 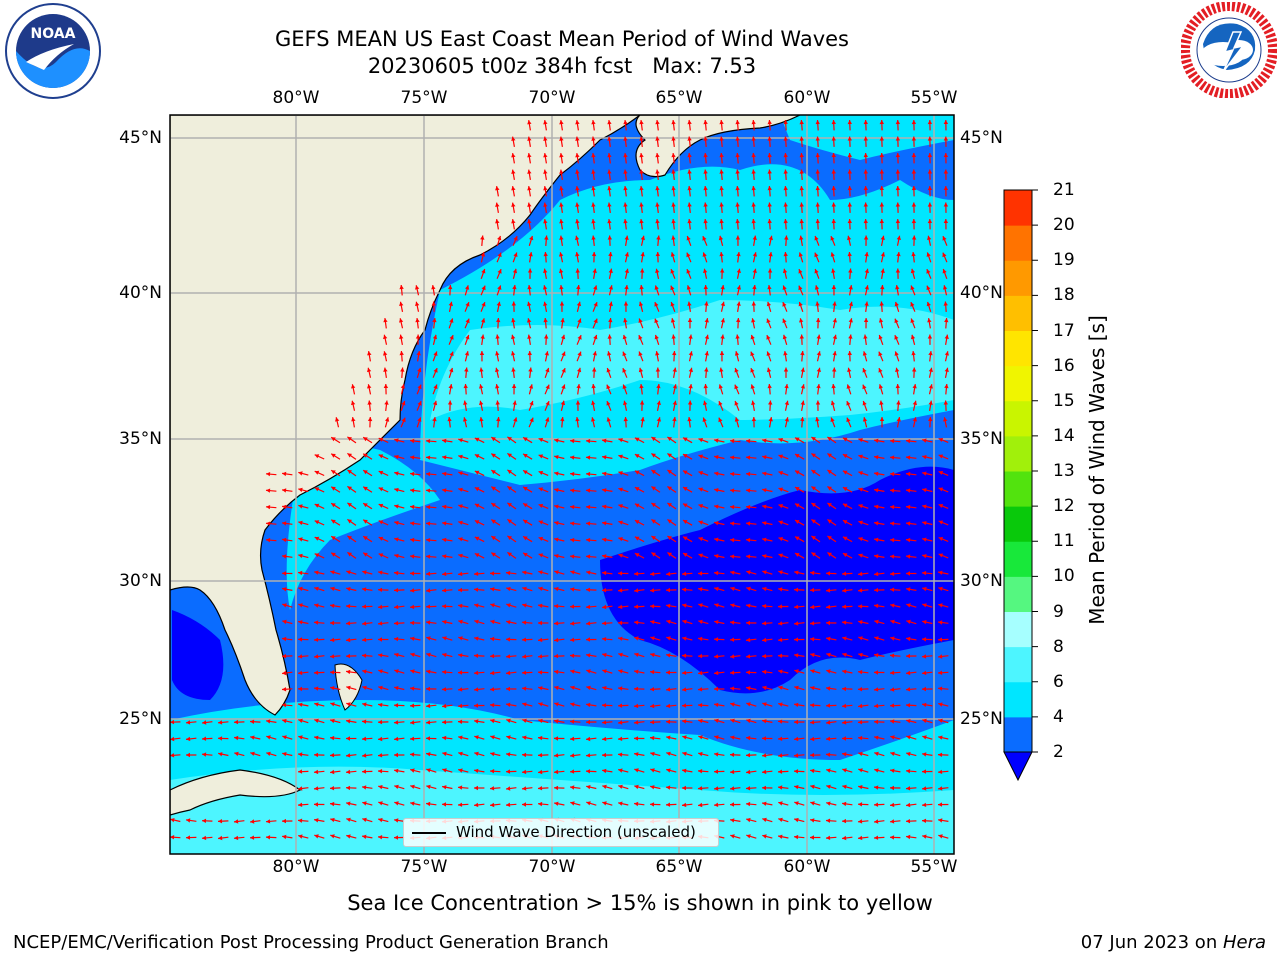 What do you see at coordinates (1018, 348) in the screenshot?
I see `colorbar-segment` at bounding box center [1018, 348].